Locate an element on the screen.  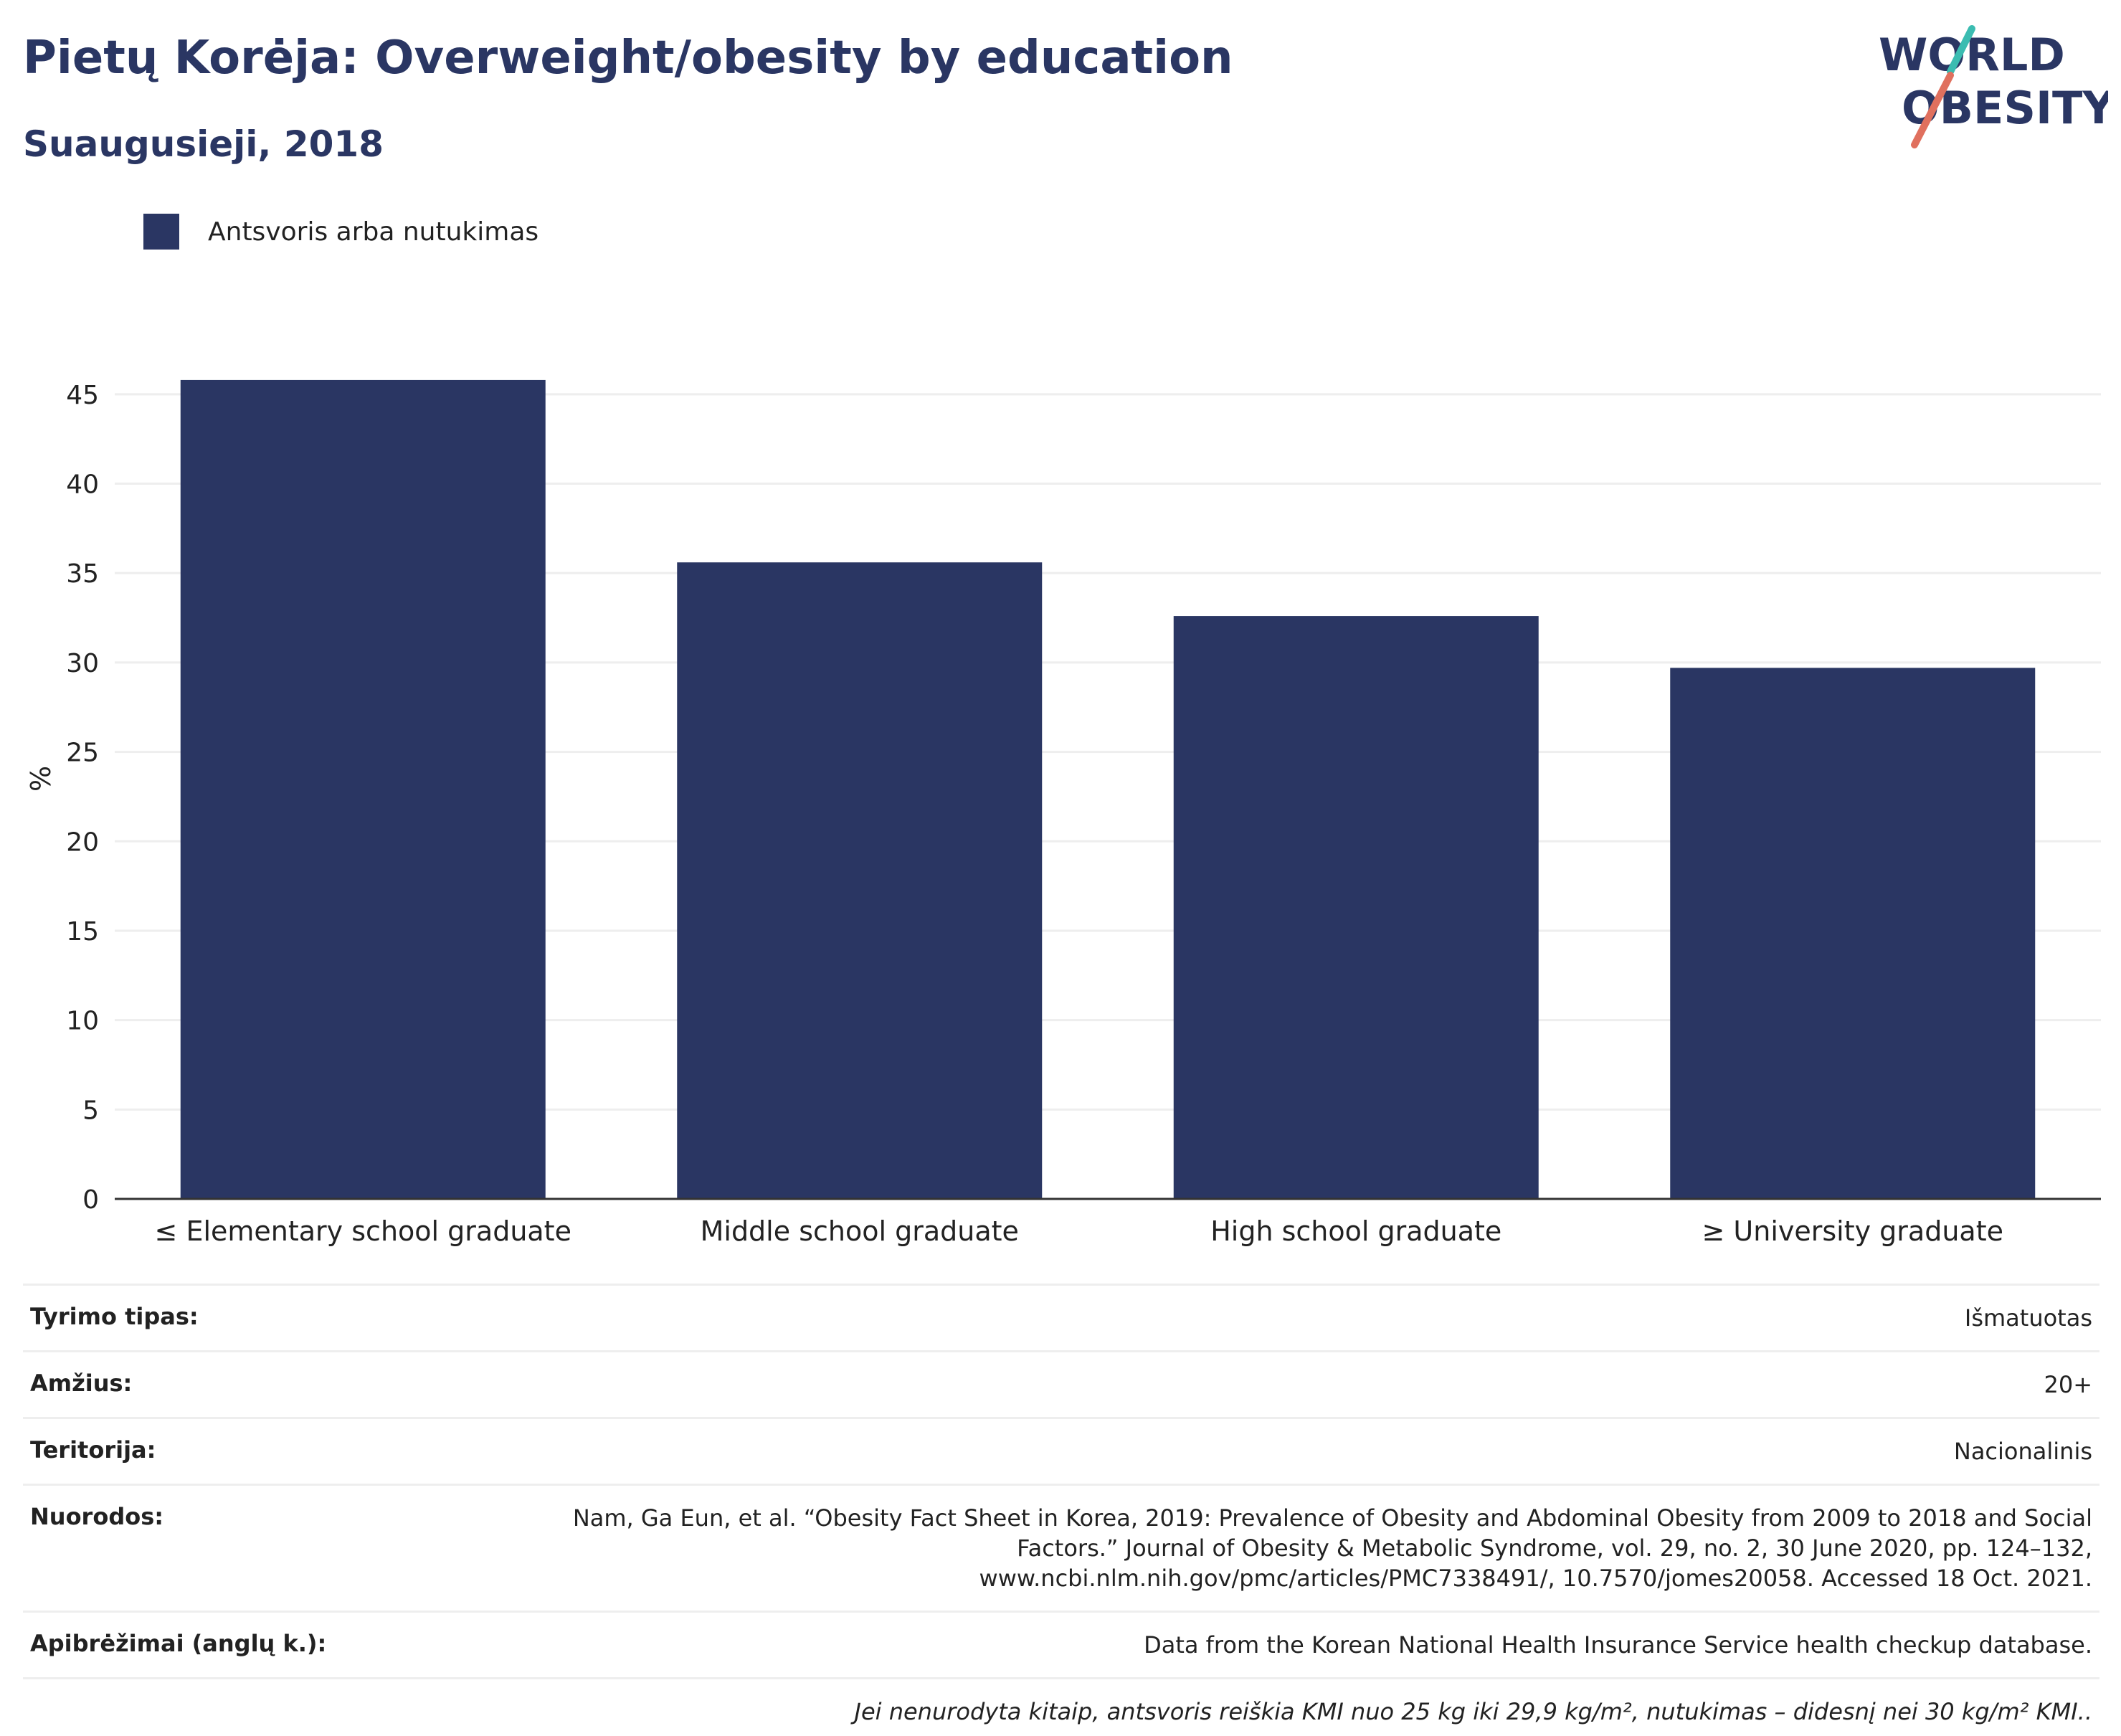
y-tick-label: 45 is located at coordinates (82, 395).